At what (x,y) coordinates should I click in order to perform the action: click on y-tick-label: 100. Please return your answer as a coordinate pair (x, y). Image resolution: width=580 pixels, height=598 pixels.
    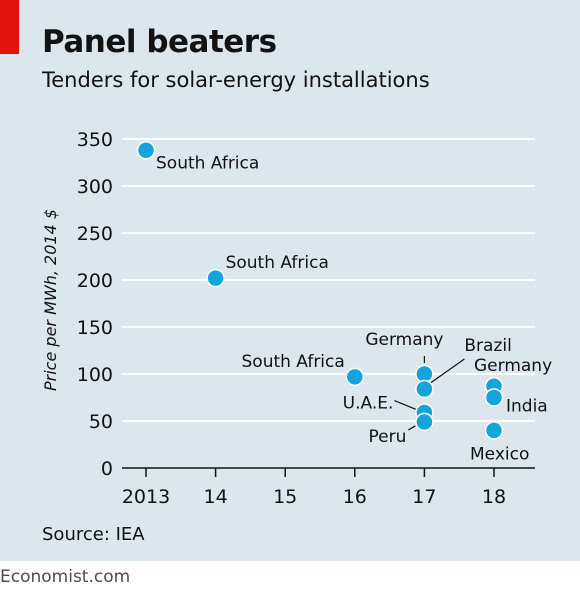
    Looking at the image, I should click on (95, 375).